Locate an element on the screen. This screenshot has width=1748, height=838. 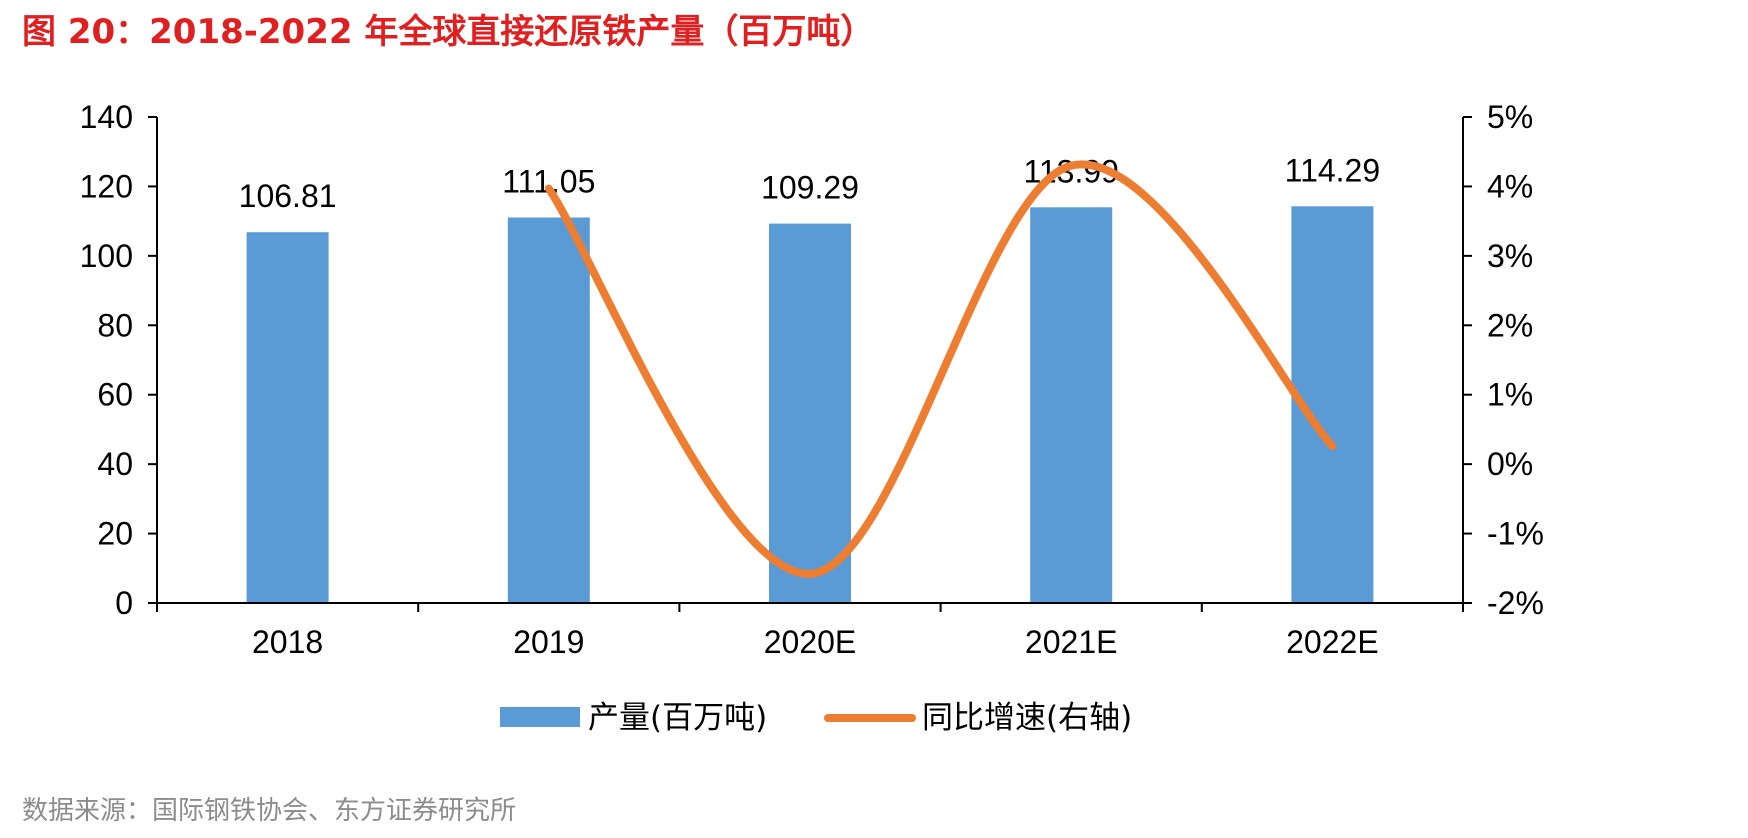
y-tick-label: 60 is located at coordinates (115, 395).